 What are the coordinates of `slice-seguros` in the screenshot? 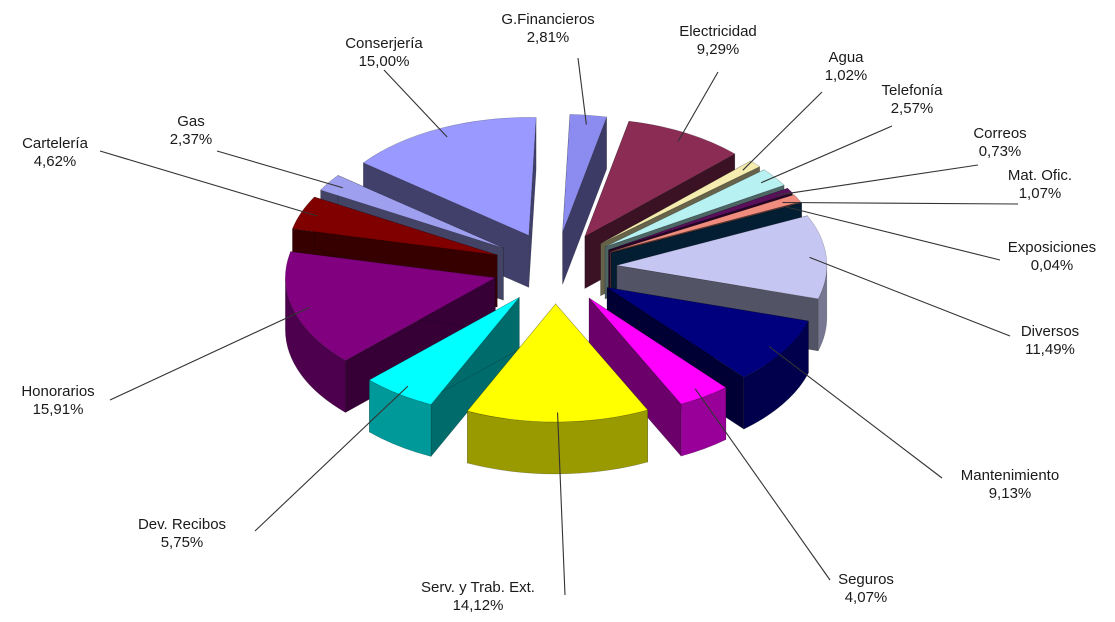 It's located at (657, 351).